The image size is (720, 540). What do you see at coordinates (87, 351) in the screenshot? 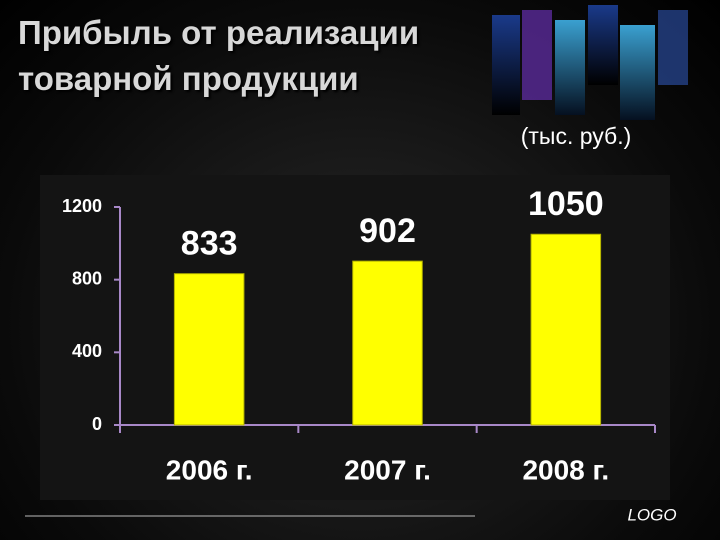
I see `y-tick-label: 400` at bounding box center [87, 351].